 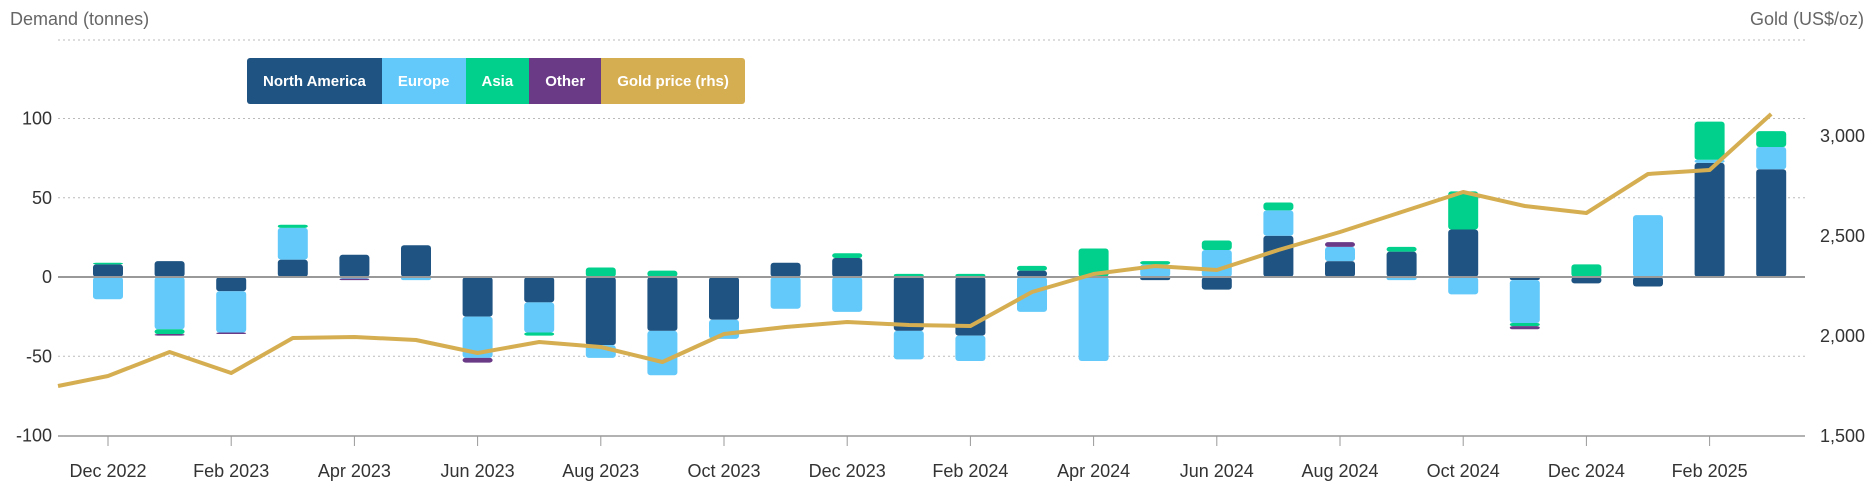 I want to click on y-left-tick-label: -100, so click(x=34, y=436).